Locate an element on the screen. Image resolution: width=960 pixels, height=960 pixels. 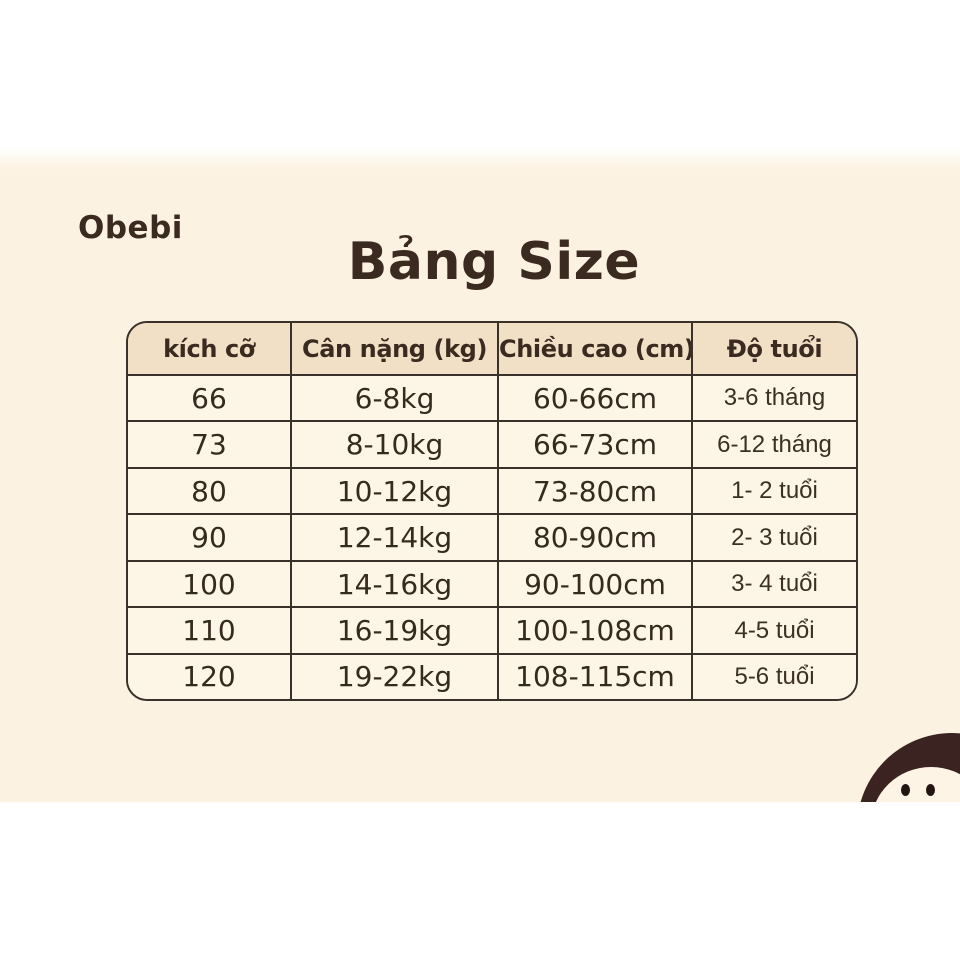
mascot-right-eye-icon is located at coordinates (930, 790).